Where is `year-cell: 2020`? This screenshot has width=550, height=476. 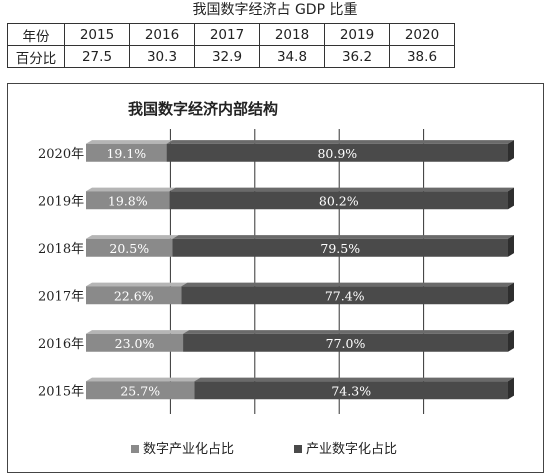 year-cell: 2020 is located at coordinates (422, 34).